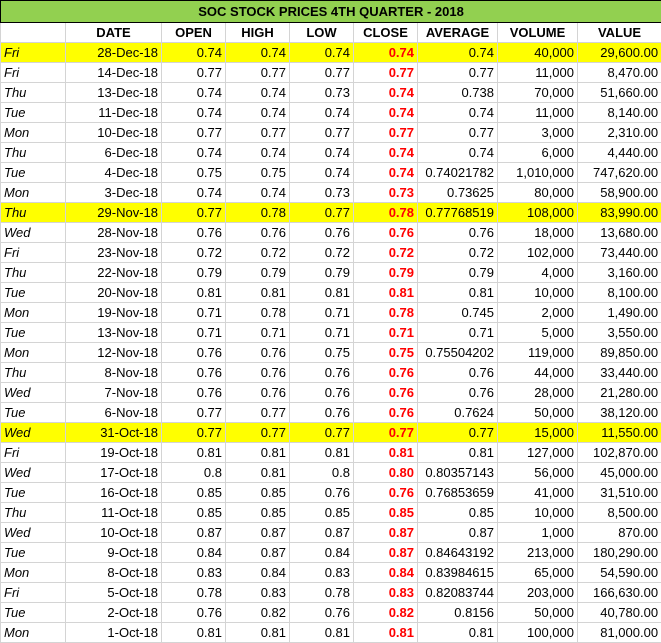 This screenshot has width=661, height=643. Describe the element at coordinates (321, 172) in the screenshot. I see `cell-low: 0.74` at that location.